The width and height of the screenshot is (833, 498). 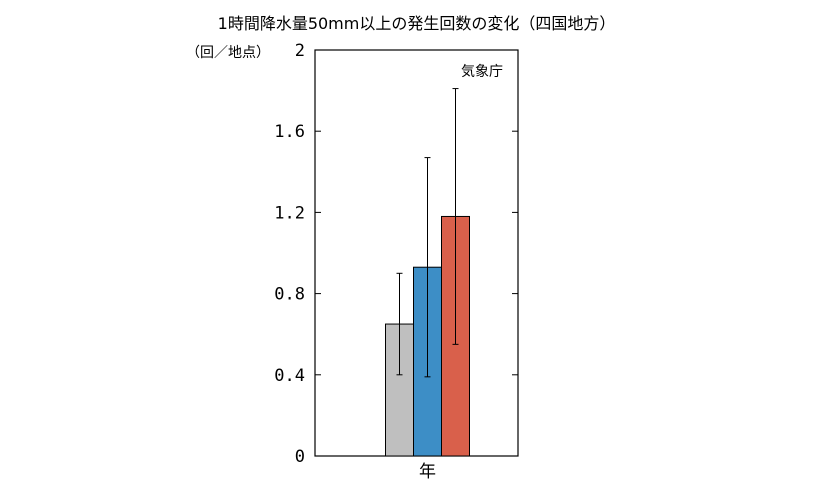 What do you see at coordinates (289, 213) in the screenshot?
I see `y-tick-label: 1.2` at bounding box center [289, 213].